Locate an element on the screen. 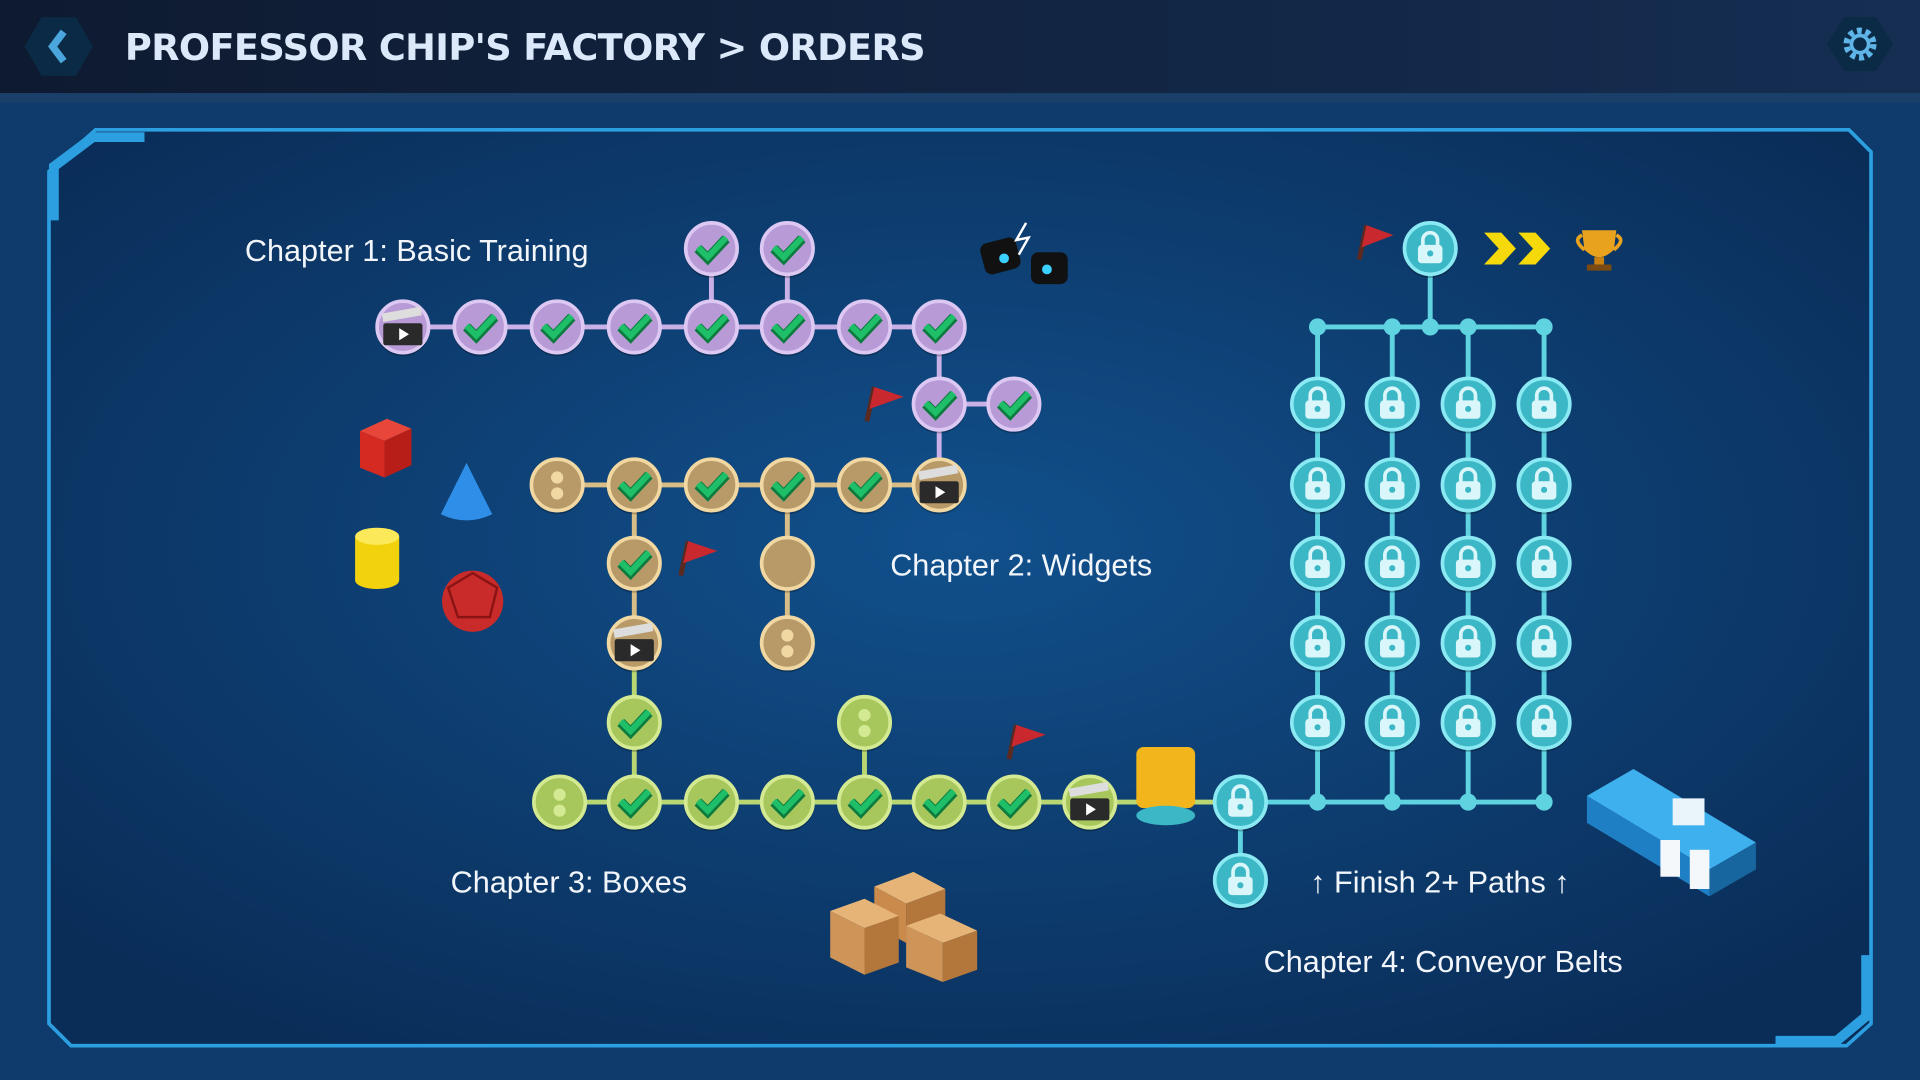 This screenshot has width=1920, height=1080. chapter-3-node-package is located at coordinates (1166, 786).